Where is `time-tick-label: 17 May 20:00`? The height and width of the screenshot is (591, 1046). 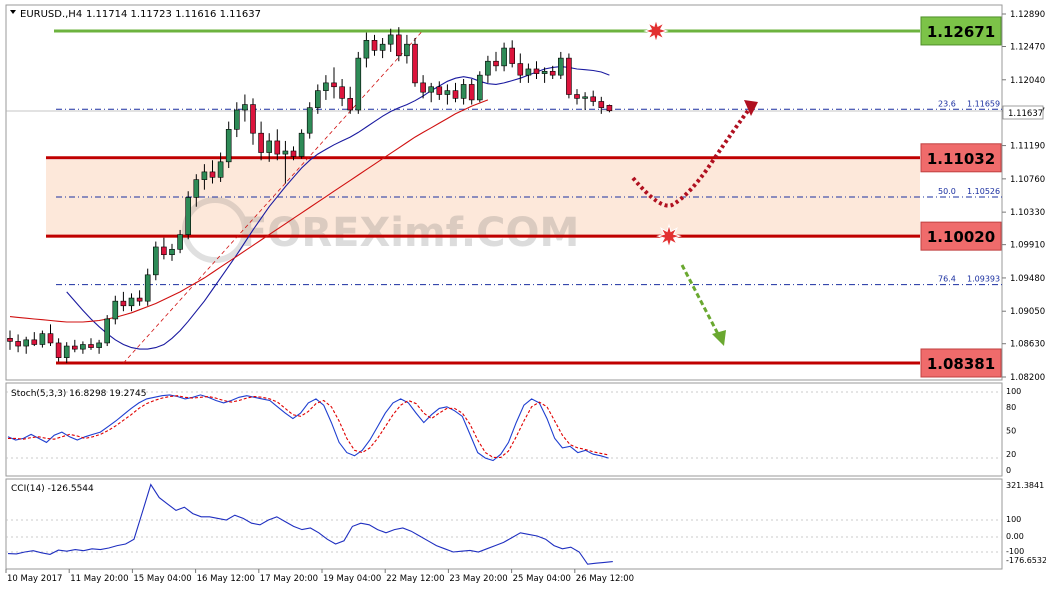 time-tick-label: 17 May 20:00 is located at coordinates (289, 579).